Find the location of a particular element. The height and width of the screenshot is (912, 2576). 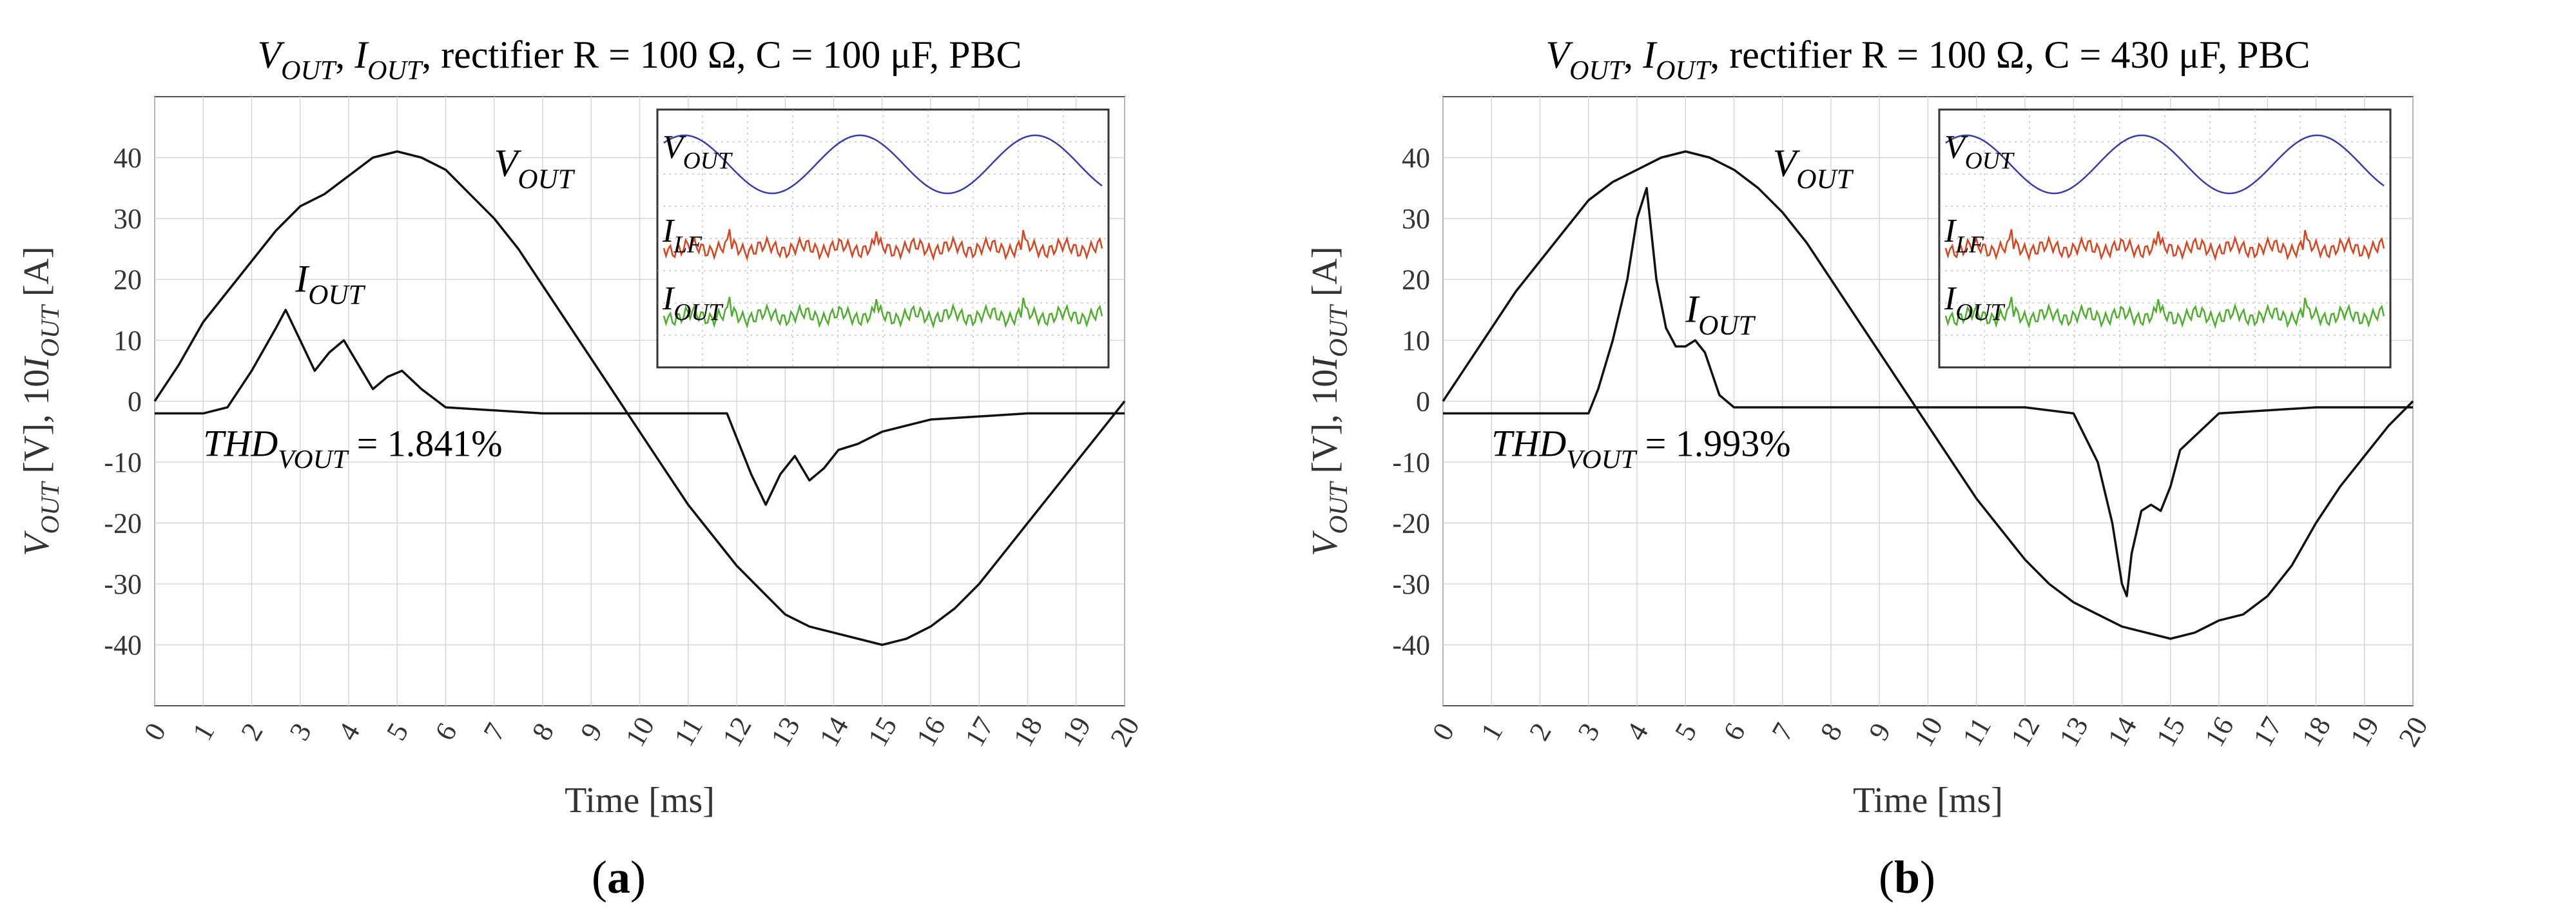

figure-label-a: (a) is located at coordinates (619, 877).